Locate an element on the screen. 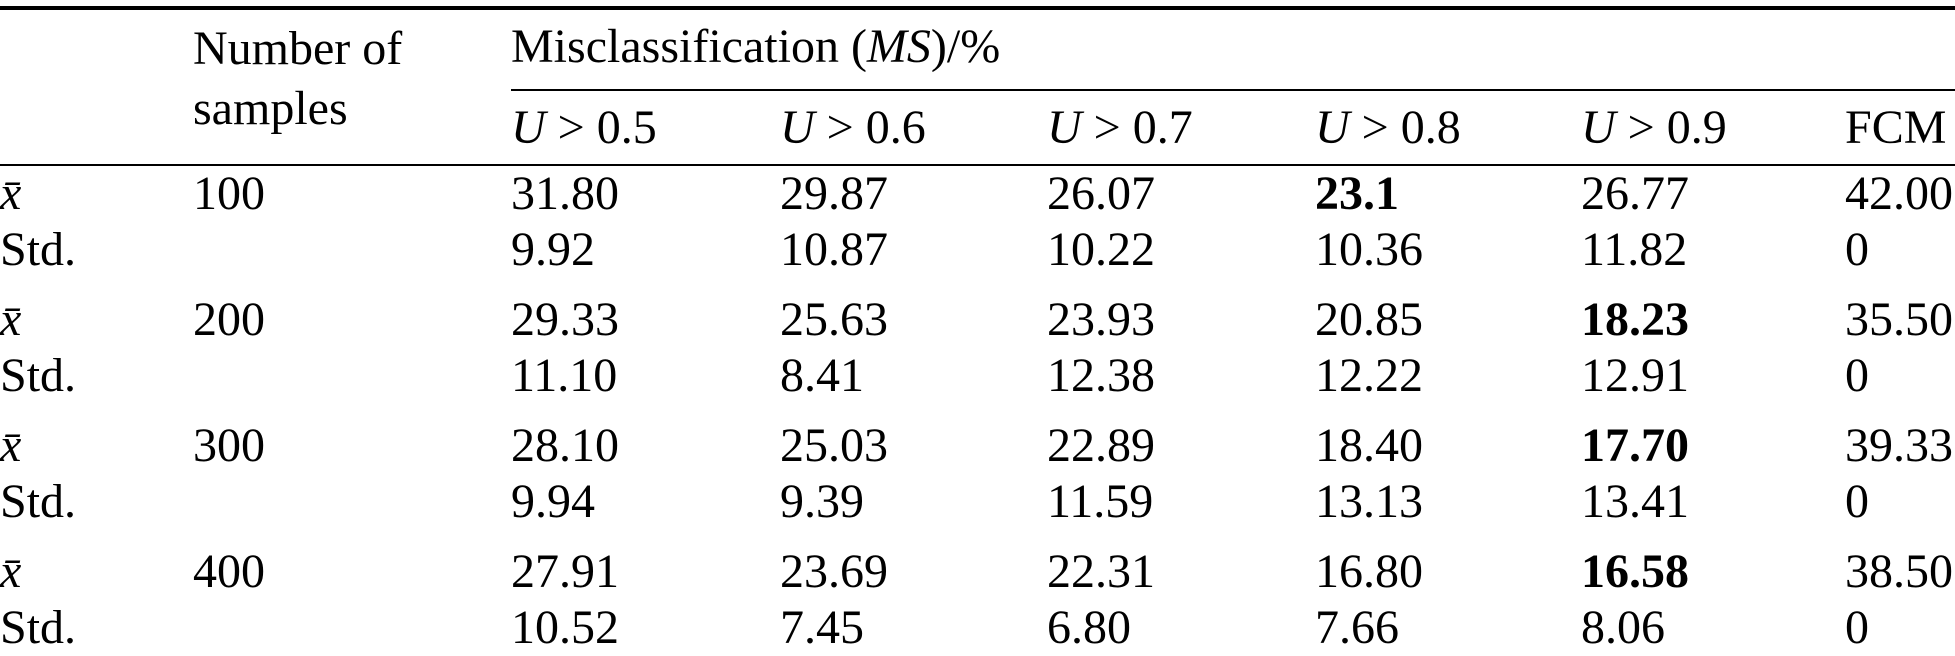  table-row-std-200: Std. 11.10 8.41 12.38 12.22 12.91 0 is located at coordinates (977, 376).